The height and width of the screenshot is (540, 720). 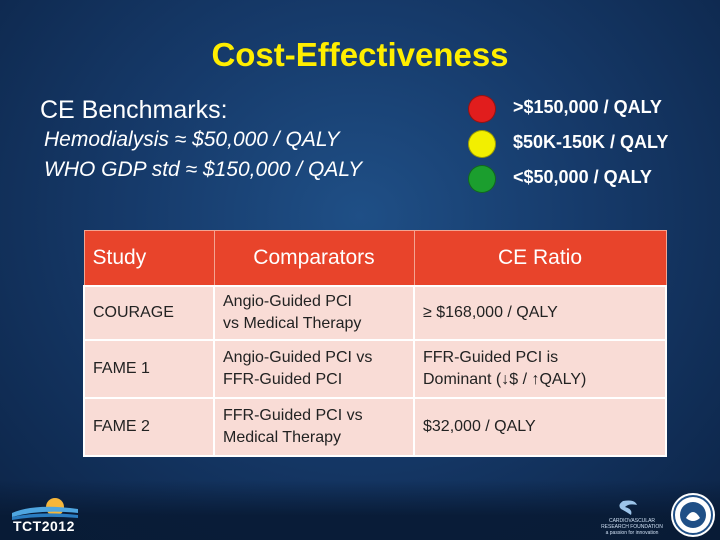 I want to click on cell-ce-ratio: ≥ $168,000 / QALY, so click(x=540, y=313).